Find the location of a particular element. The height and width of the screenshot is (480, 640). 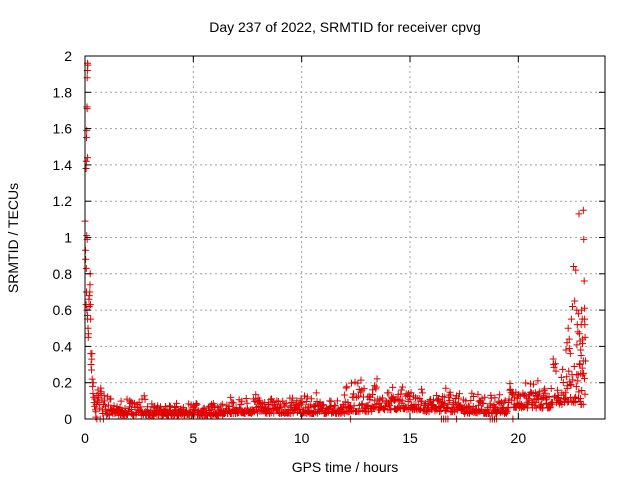

y-tick-label: 0.4 is located at coordinates (63, 346).